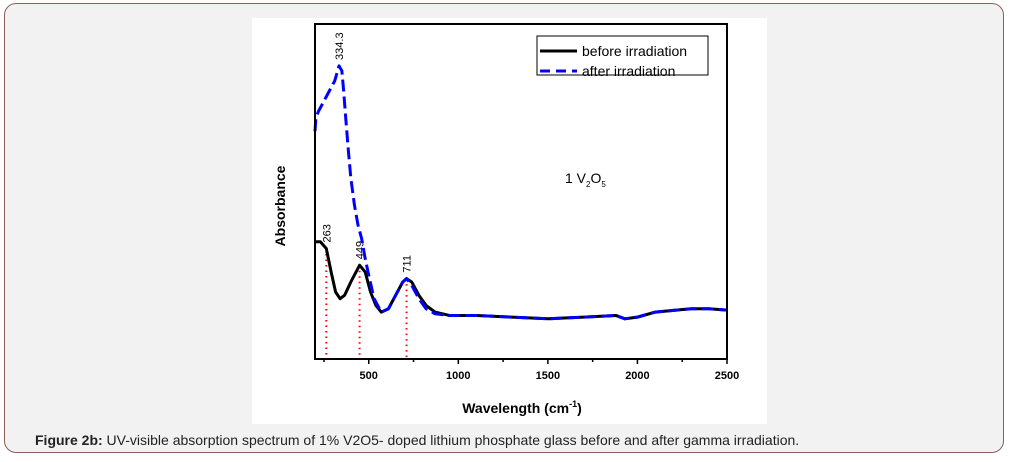  Describe the element at coordinates (628, 71) in the screenshot. I see `legend-label-after: after irradiation` at that location.